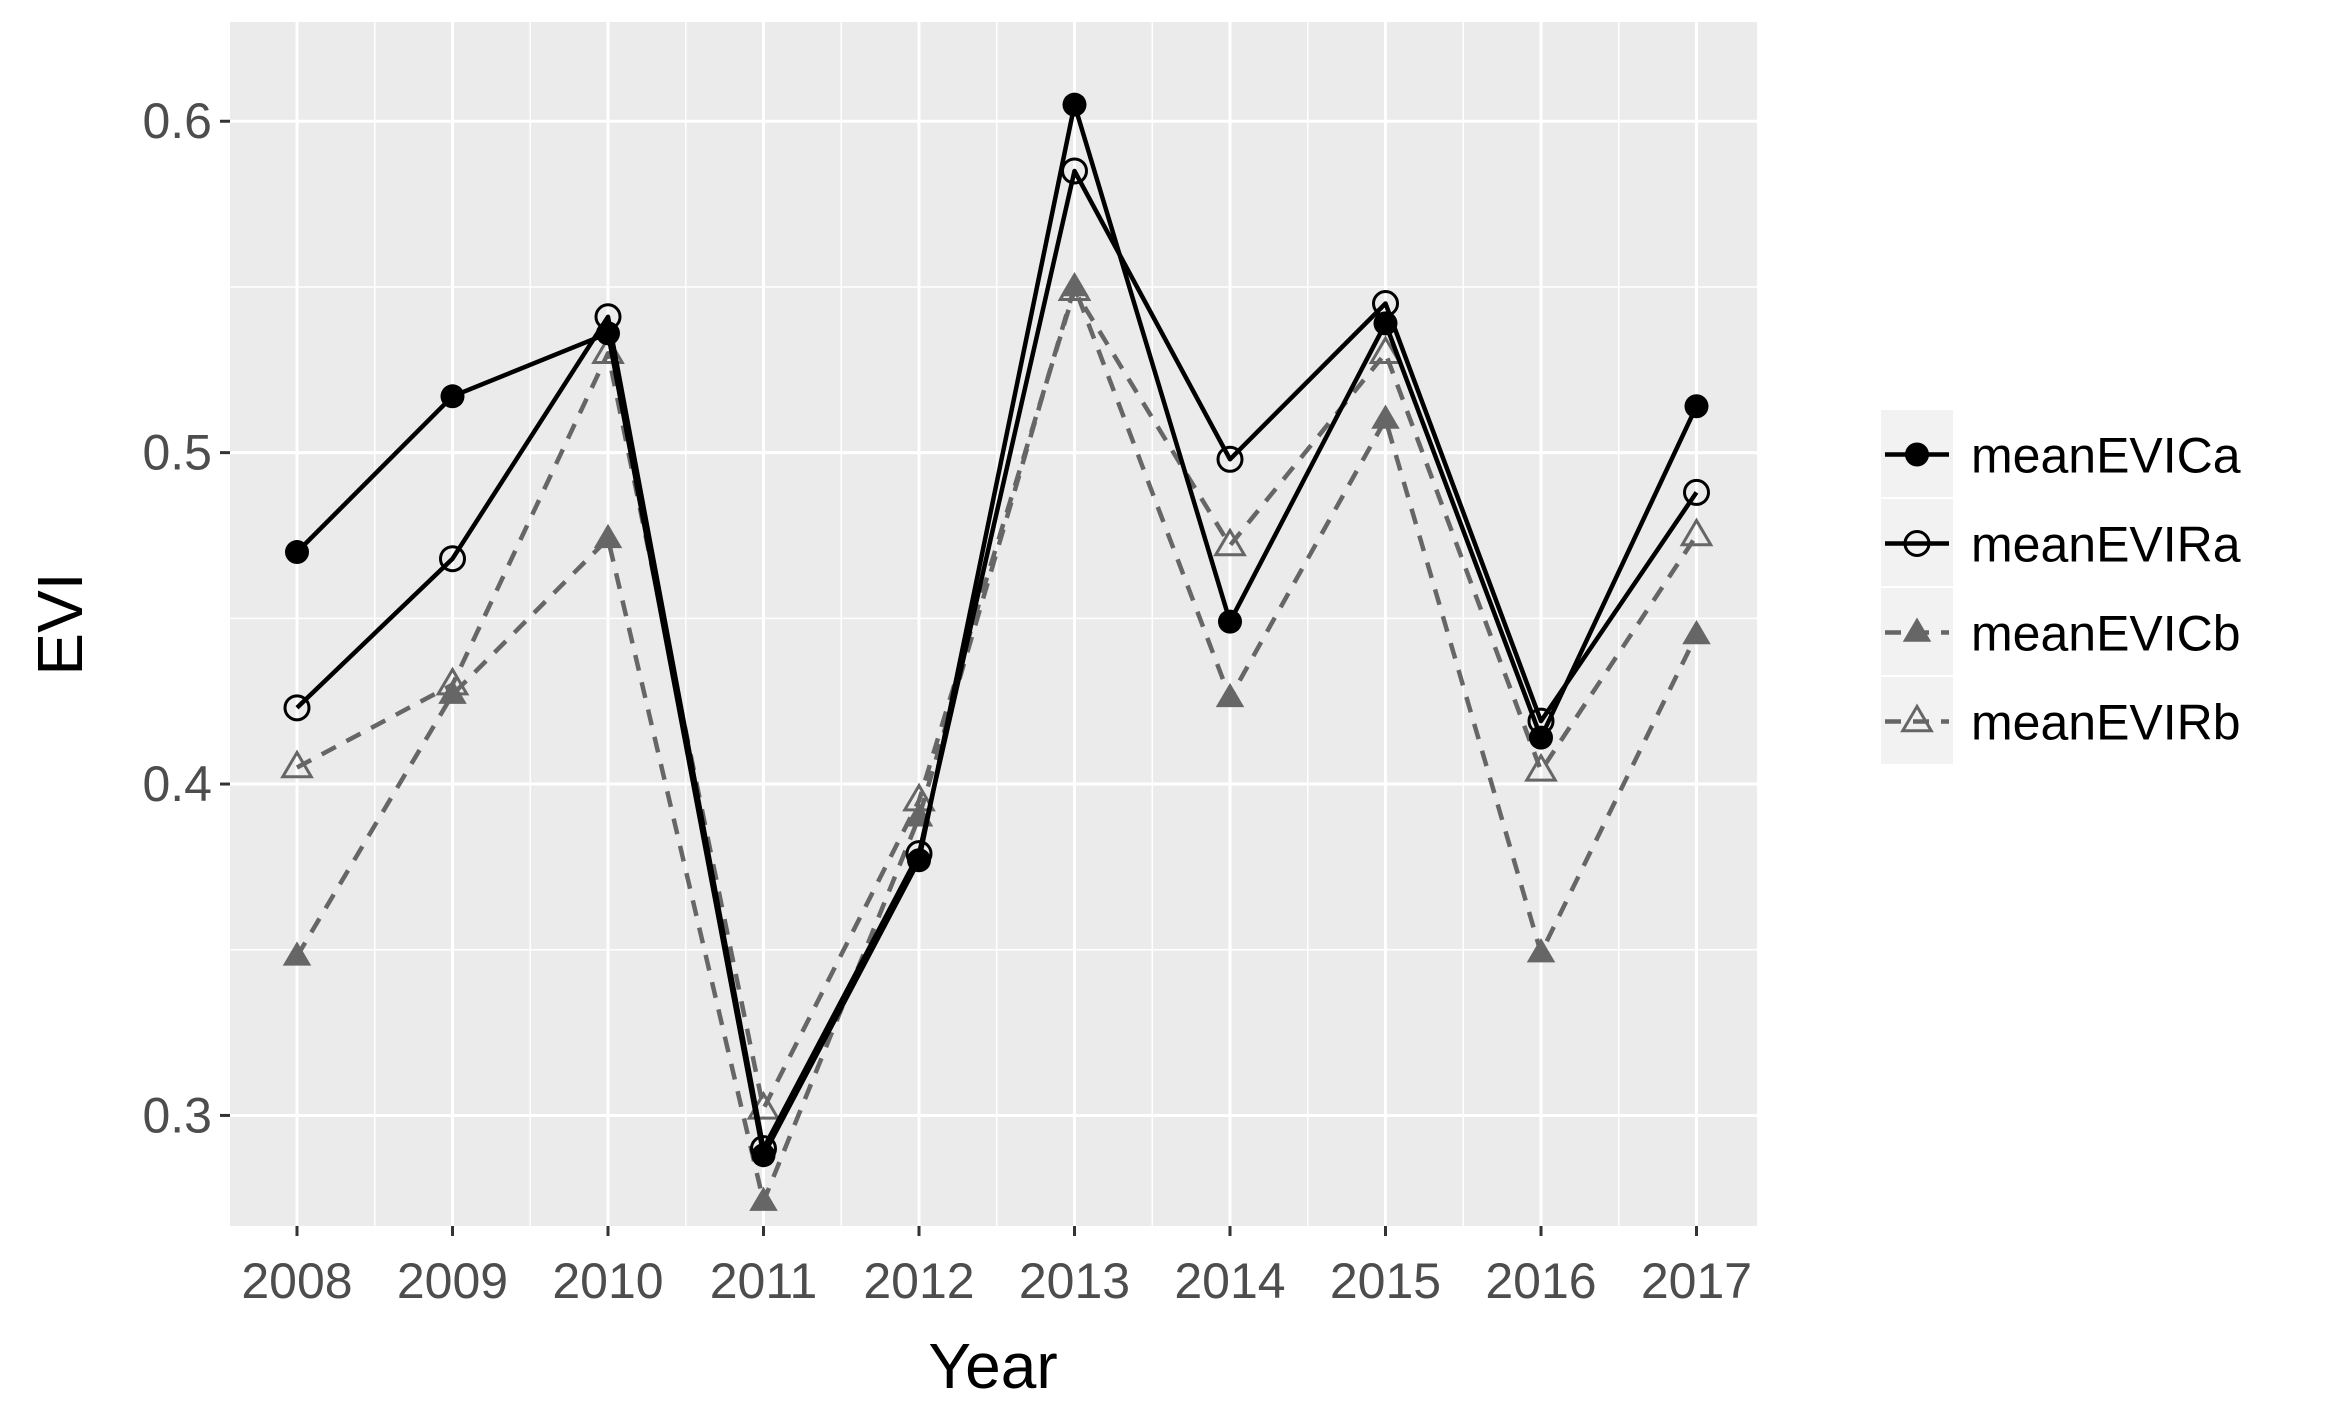  Describe the element at coordinates (1229, 1281) in the screenshot. I see `x-tick-label: 2014` at that location.